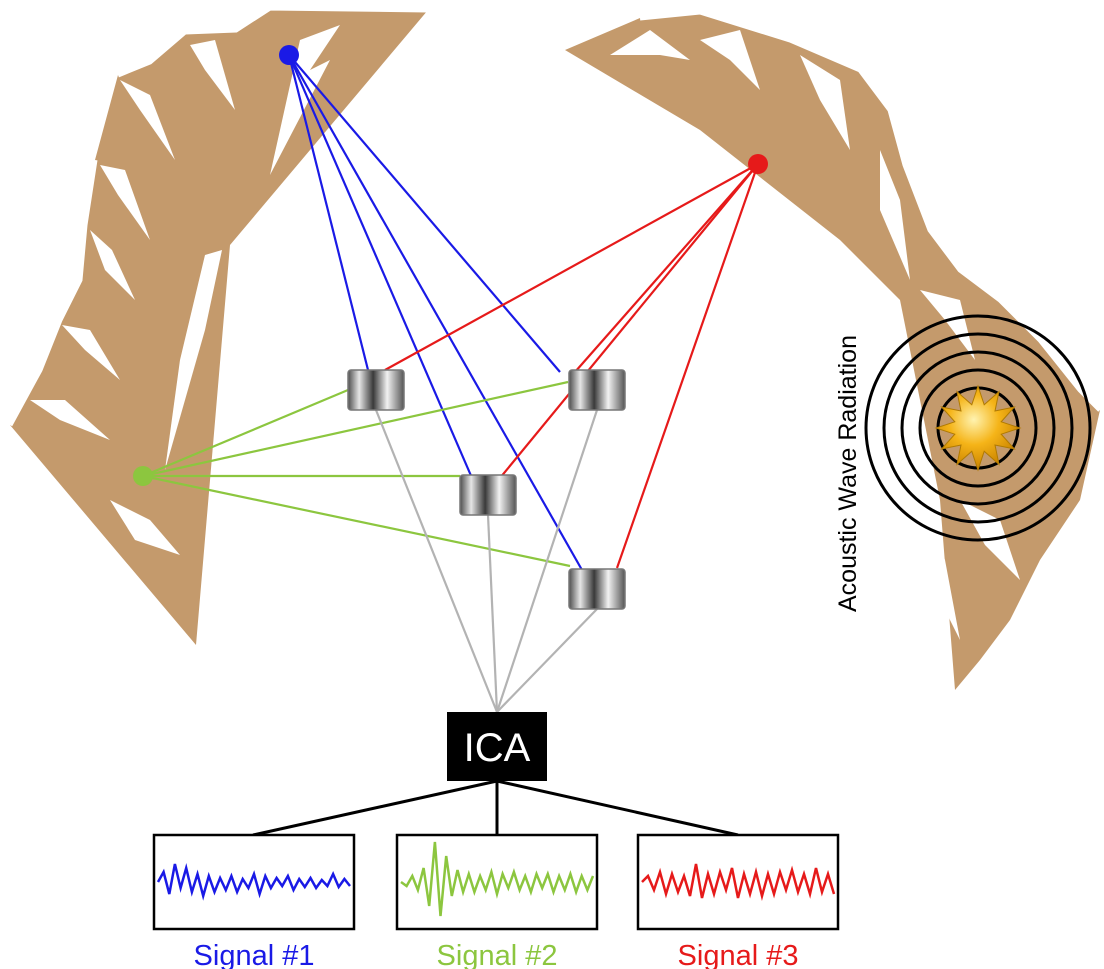 This screenshot has height=969, width=1104. I want to click on ica-output-tree, so click(495, 808).